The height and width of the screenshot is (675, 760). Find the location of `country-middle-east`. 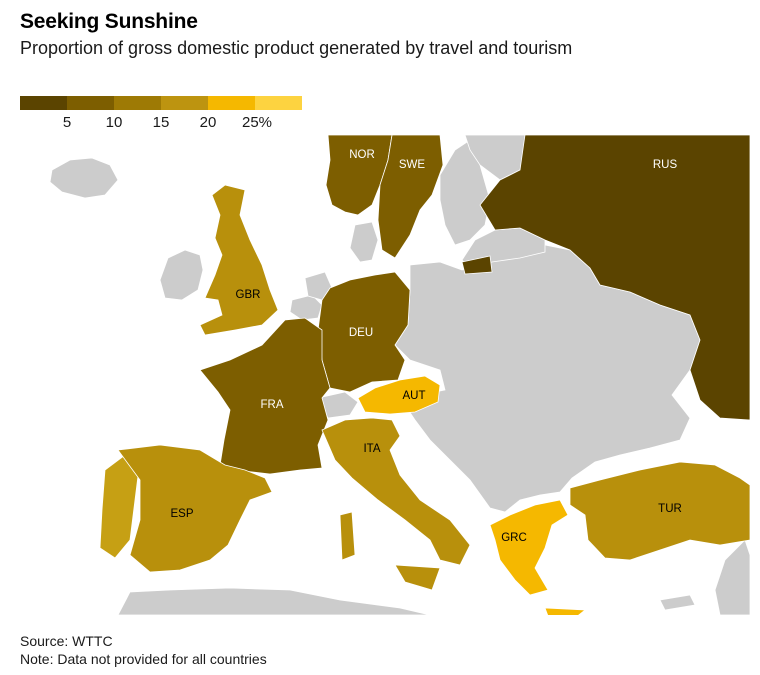

country-middle-east is located at coordinates (732, 577).